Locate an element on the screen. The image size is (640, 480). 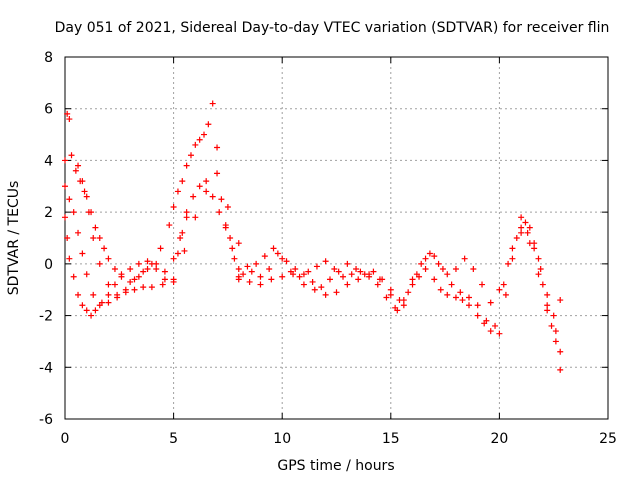
x-tick-label: 5 is located at coordinates (173, 439).